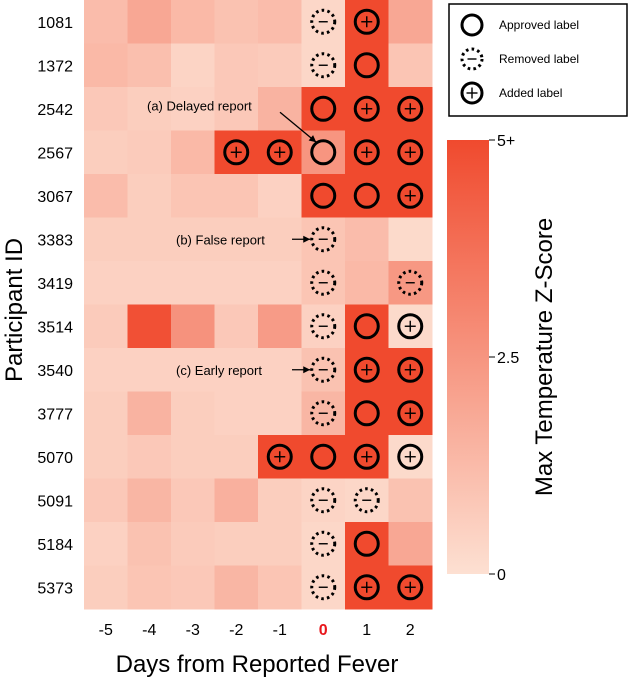  What do you see at coordinates (472, 93) in the screenshot?
I see `legend-added-icon` at bounding box center [472, 93].